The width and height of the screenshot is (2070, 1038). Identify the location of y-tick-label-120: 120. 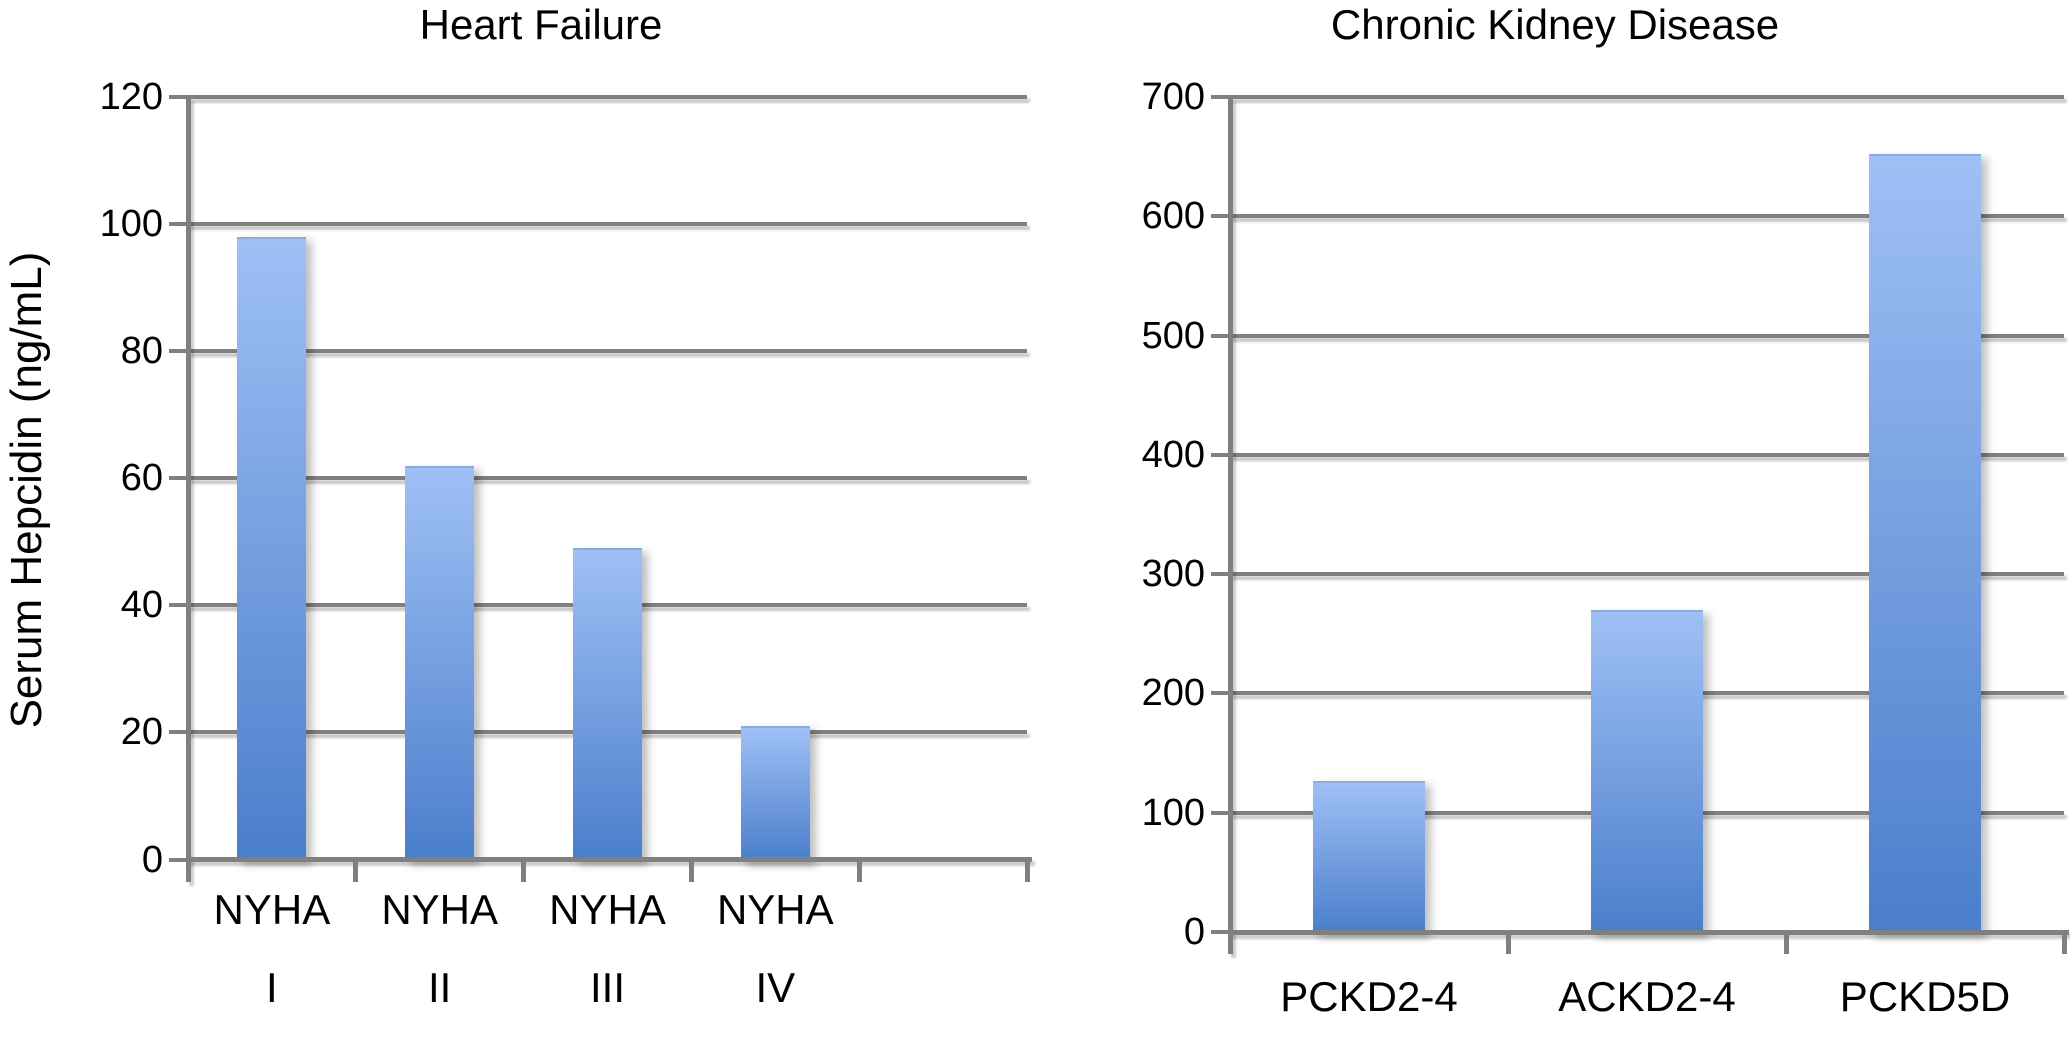
(131, 97).